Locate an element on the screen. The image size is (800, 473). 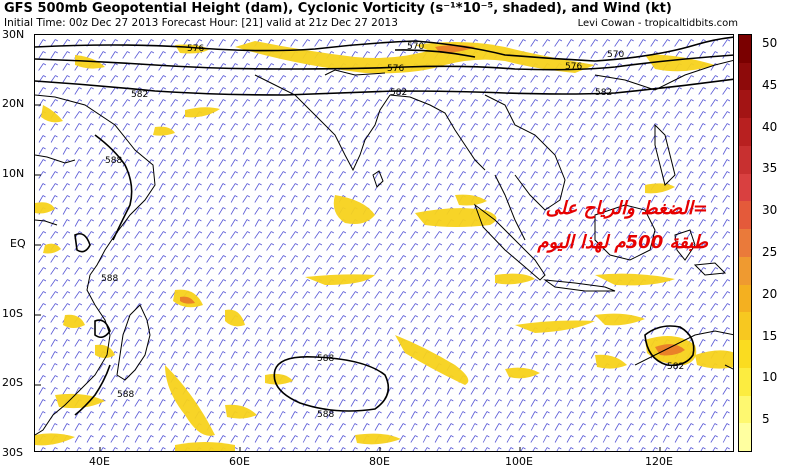
colorbar-segment is located at coordinates (745, 354).